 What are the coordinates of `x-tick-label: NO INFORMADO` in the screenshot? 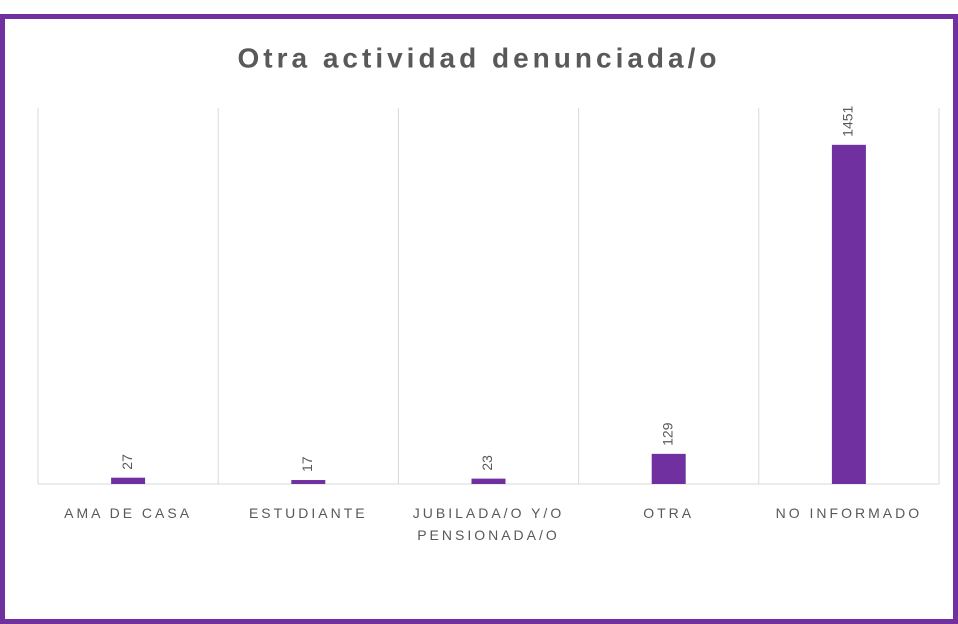 It's located at (849, 513).